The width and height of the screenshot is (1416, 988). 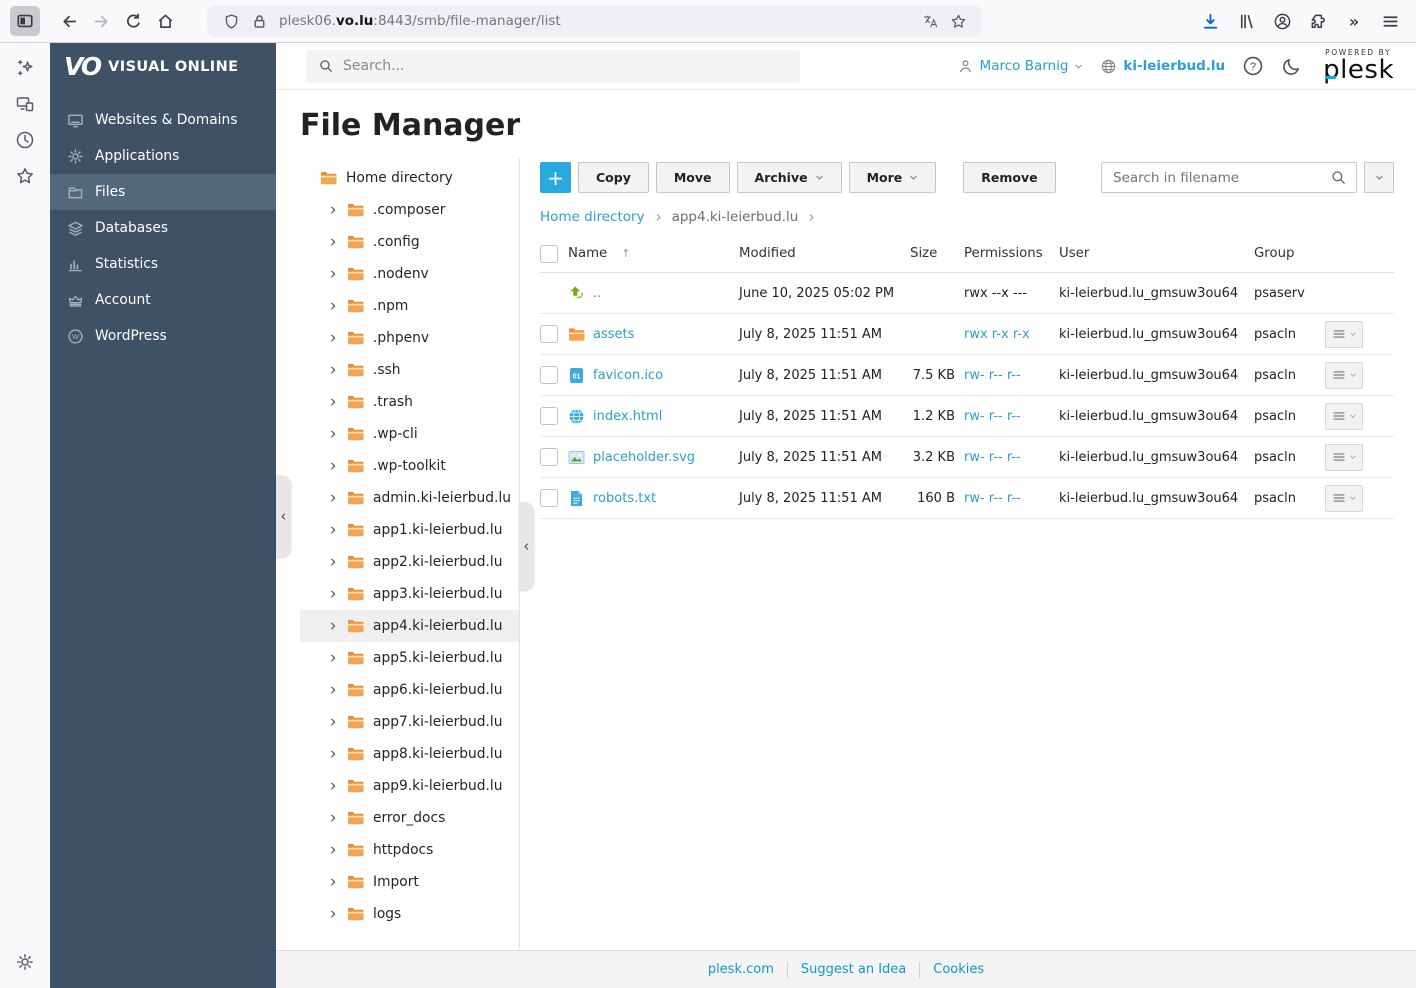 What do you see at coordinates (409, 242) in the screenshot?
I see `tree-item-config: .config` at bounding box center [409, 242].